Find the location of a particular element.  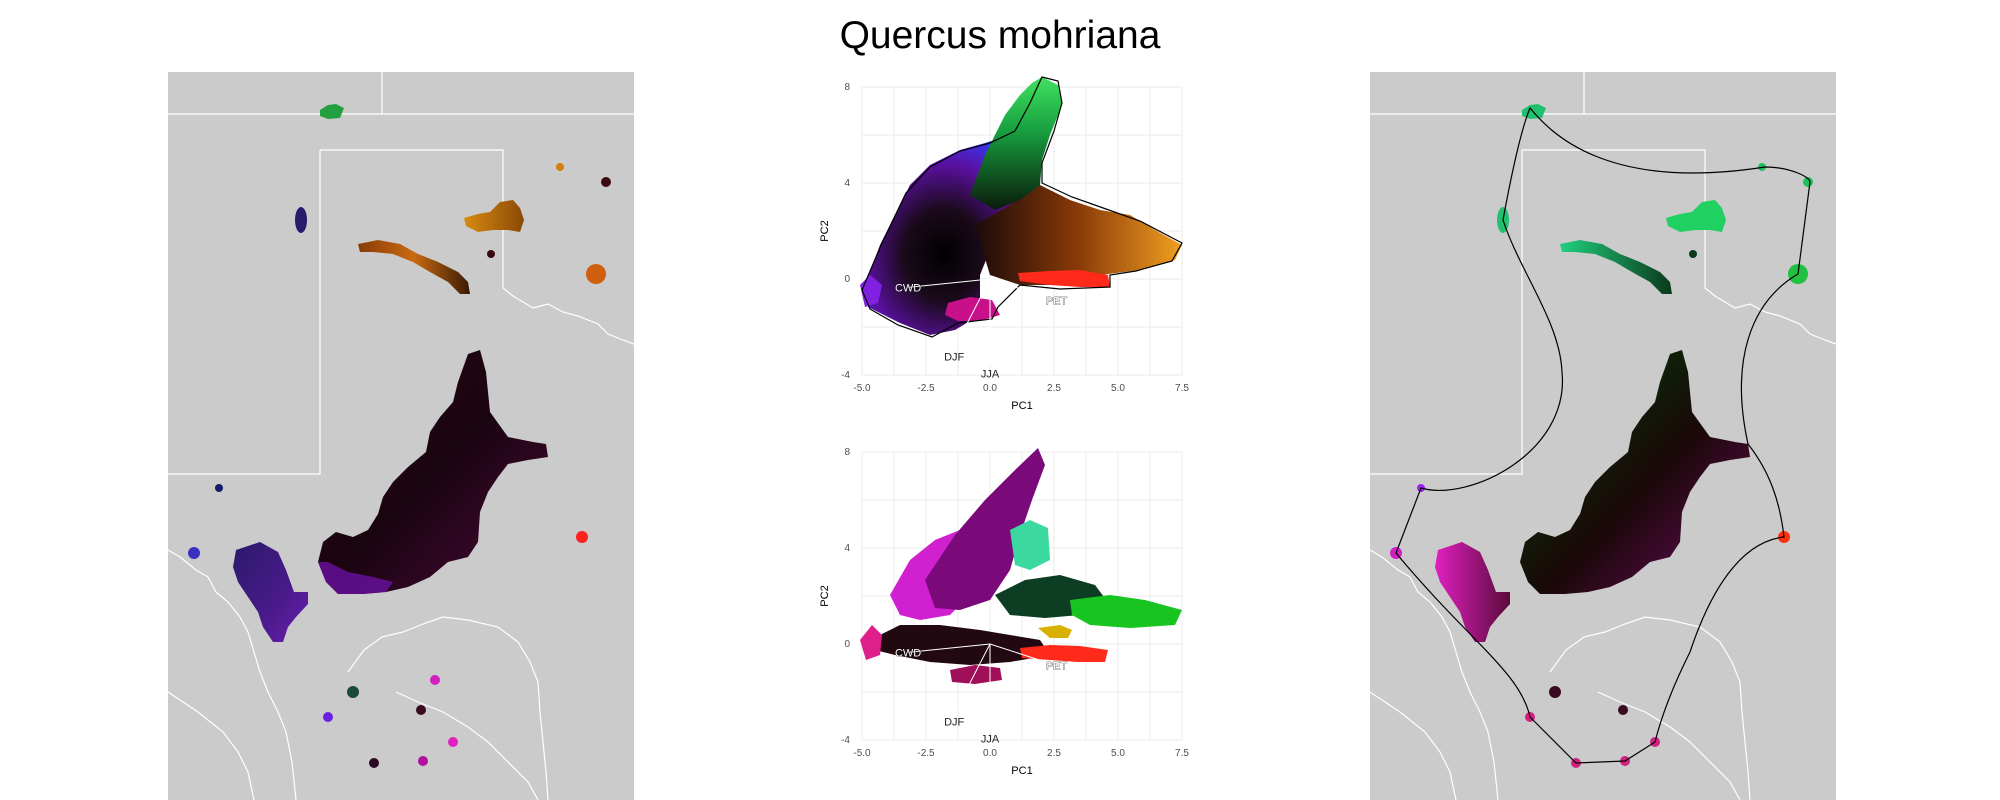

cluster-pink-left is located at coordinates (871, 642).